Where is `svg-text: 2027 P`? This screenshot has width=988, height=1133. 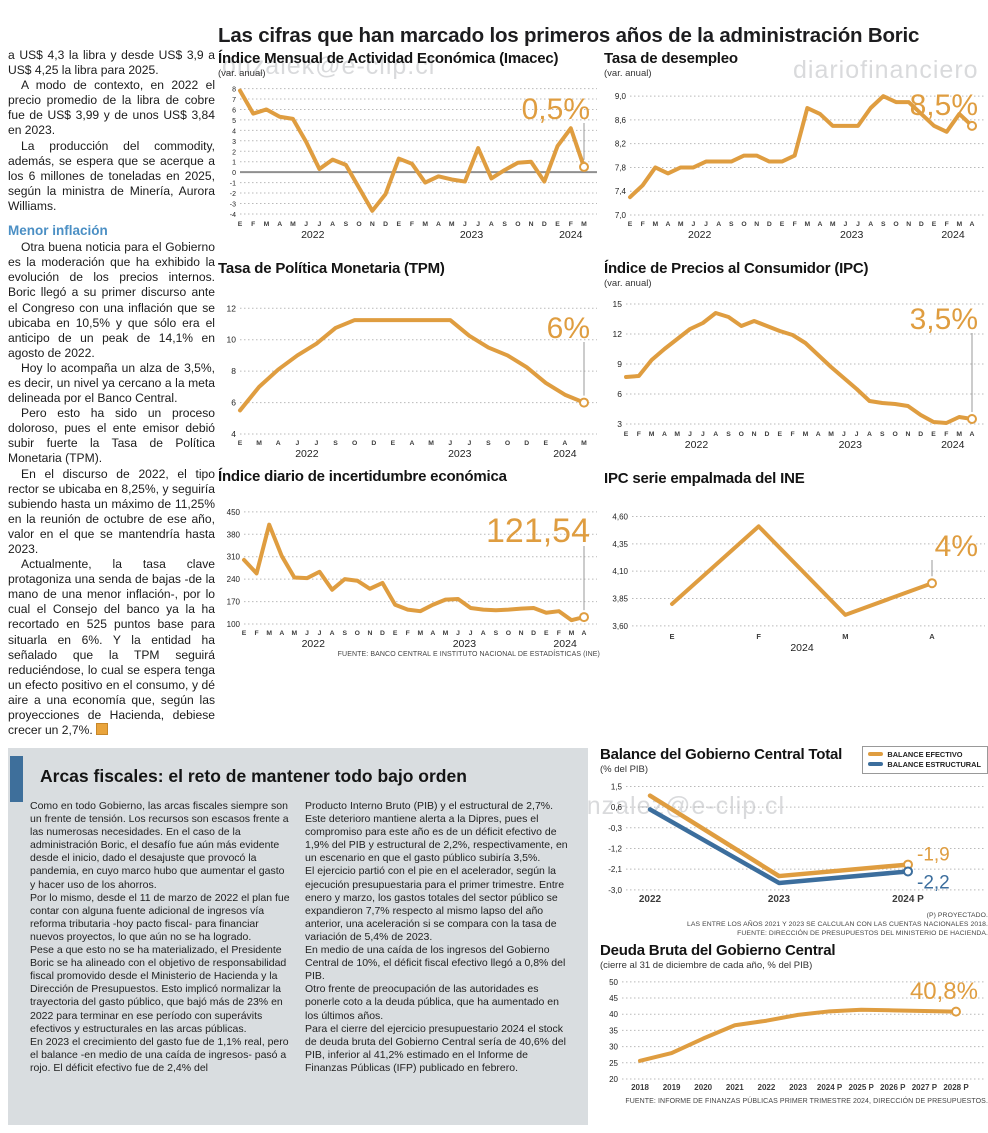 svg-text: 2027 P is located at coordinates (925, 1087).